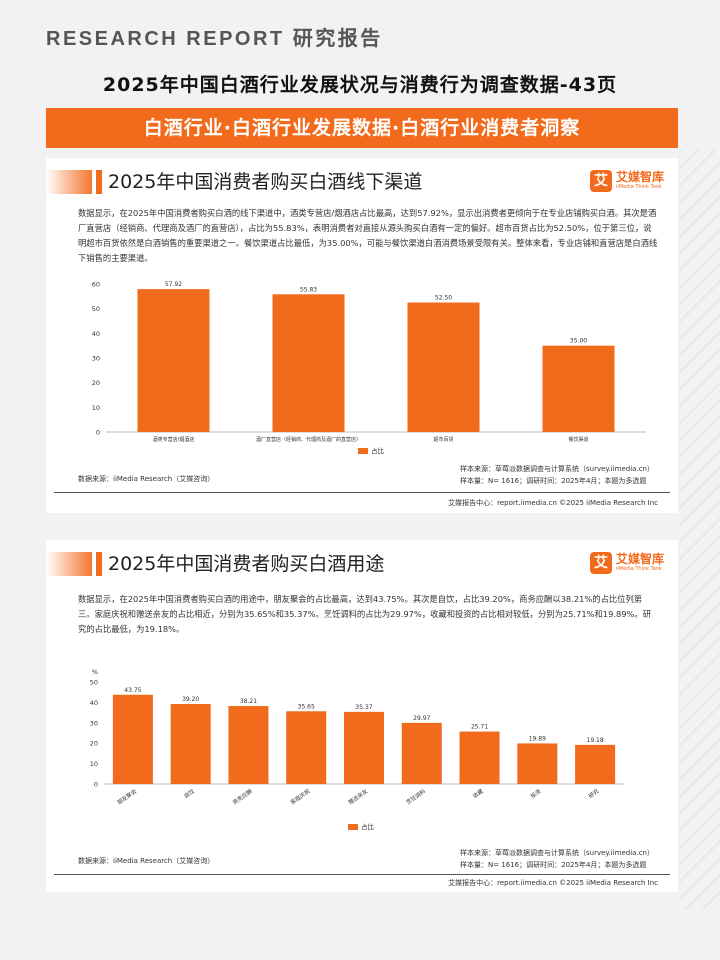 This screenshot has height=960, width=720. I want to click on bar-value-label: 35.65, so click(306, 706).